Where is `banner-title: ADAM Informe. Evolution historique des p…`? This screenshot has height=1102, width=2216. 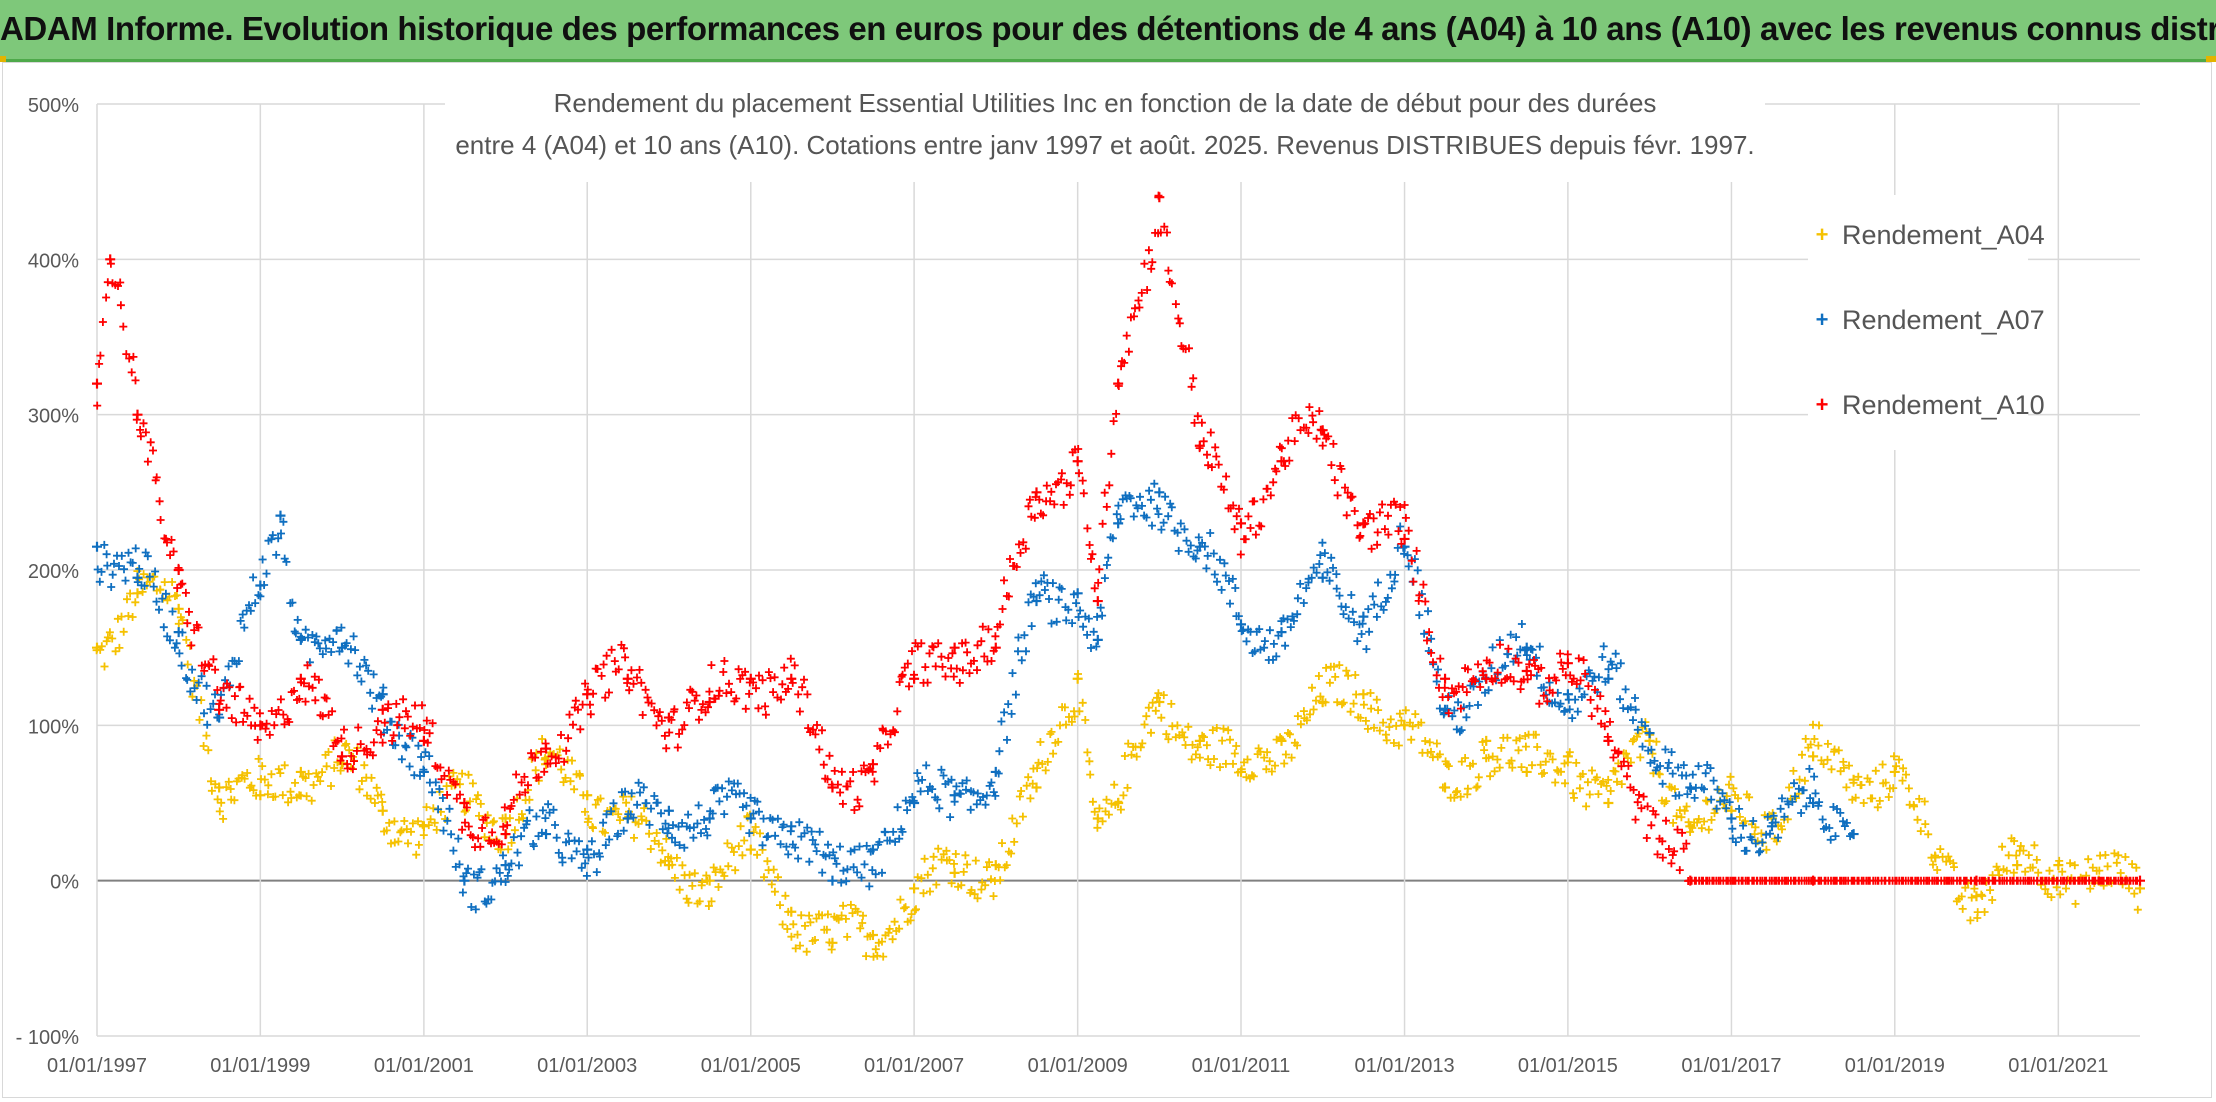 banner-title: ADAM Informe. Evolution historique des p… is located at coordinates (1108, 28).